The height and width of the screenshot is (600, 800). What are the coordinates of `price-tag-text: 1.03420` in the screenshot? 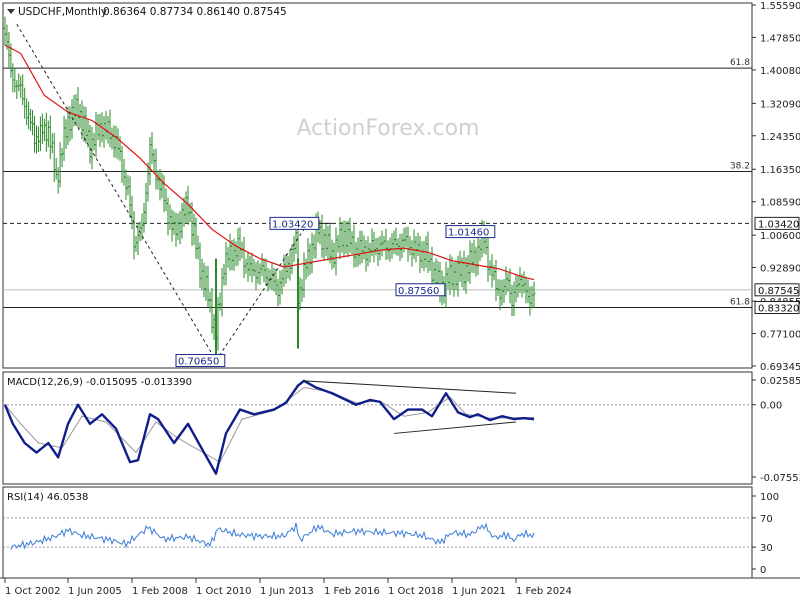 It's located at (778, 224).